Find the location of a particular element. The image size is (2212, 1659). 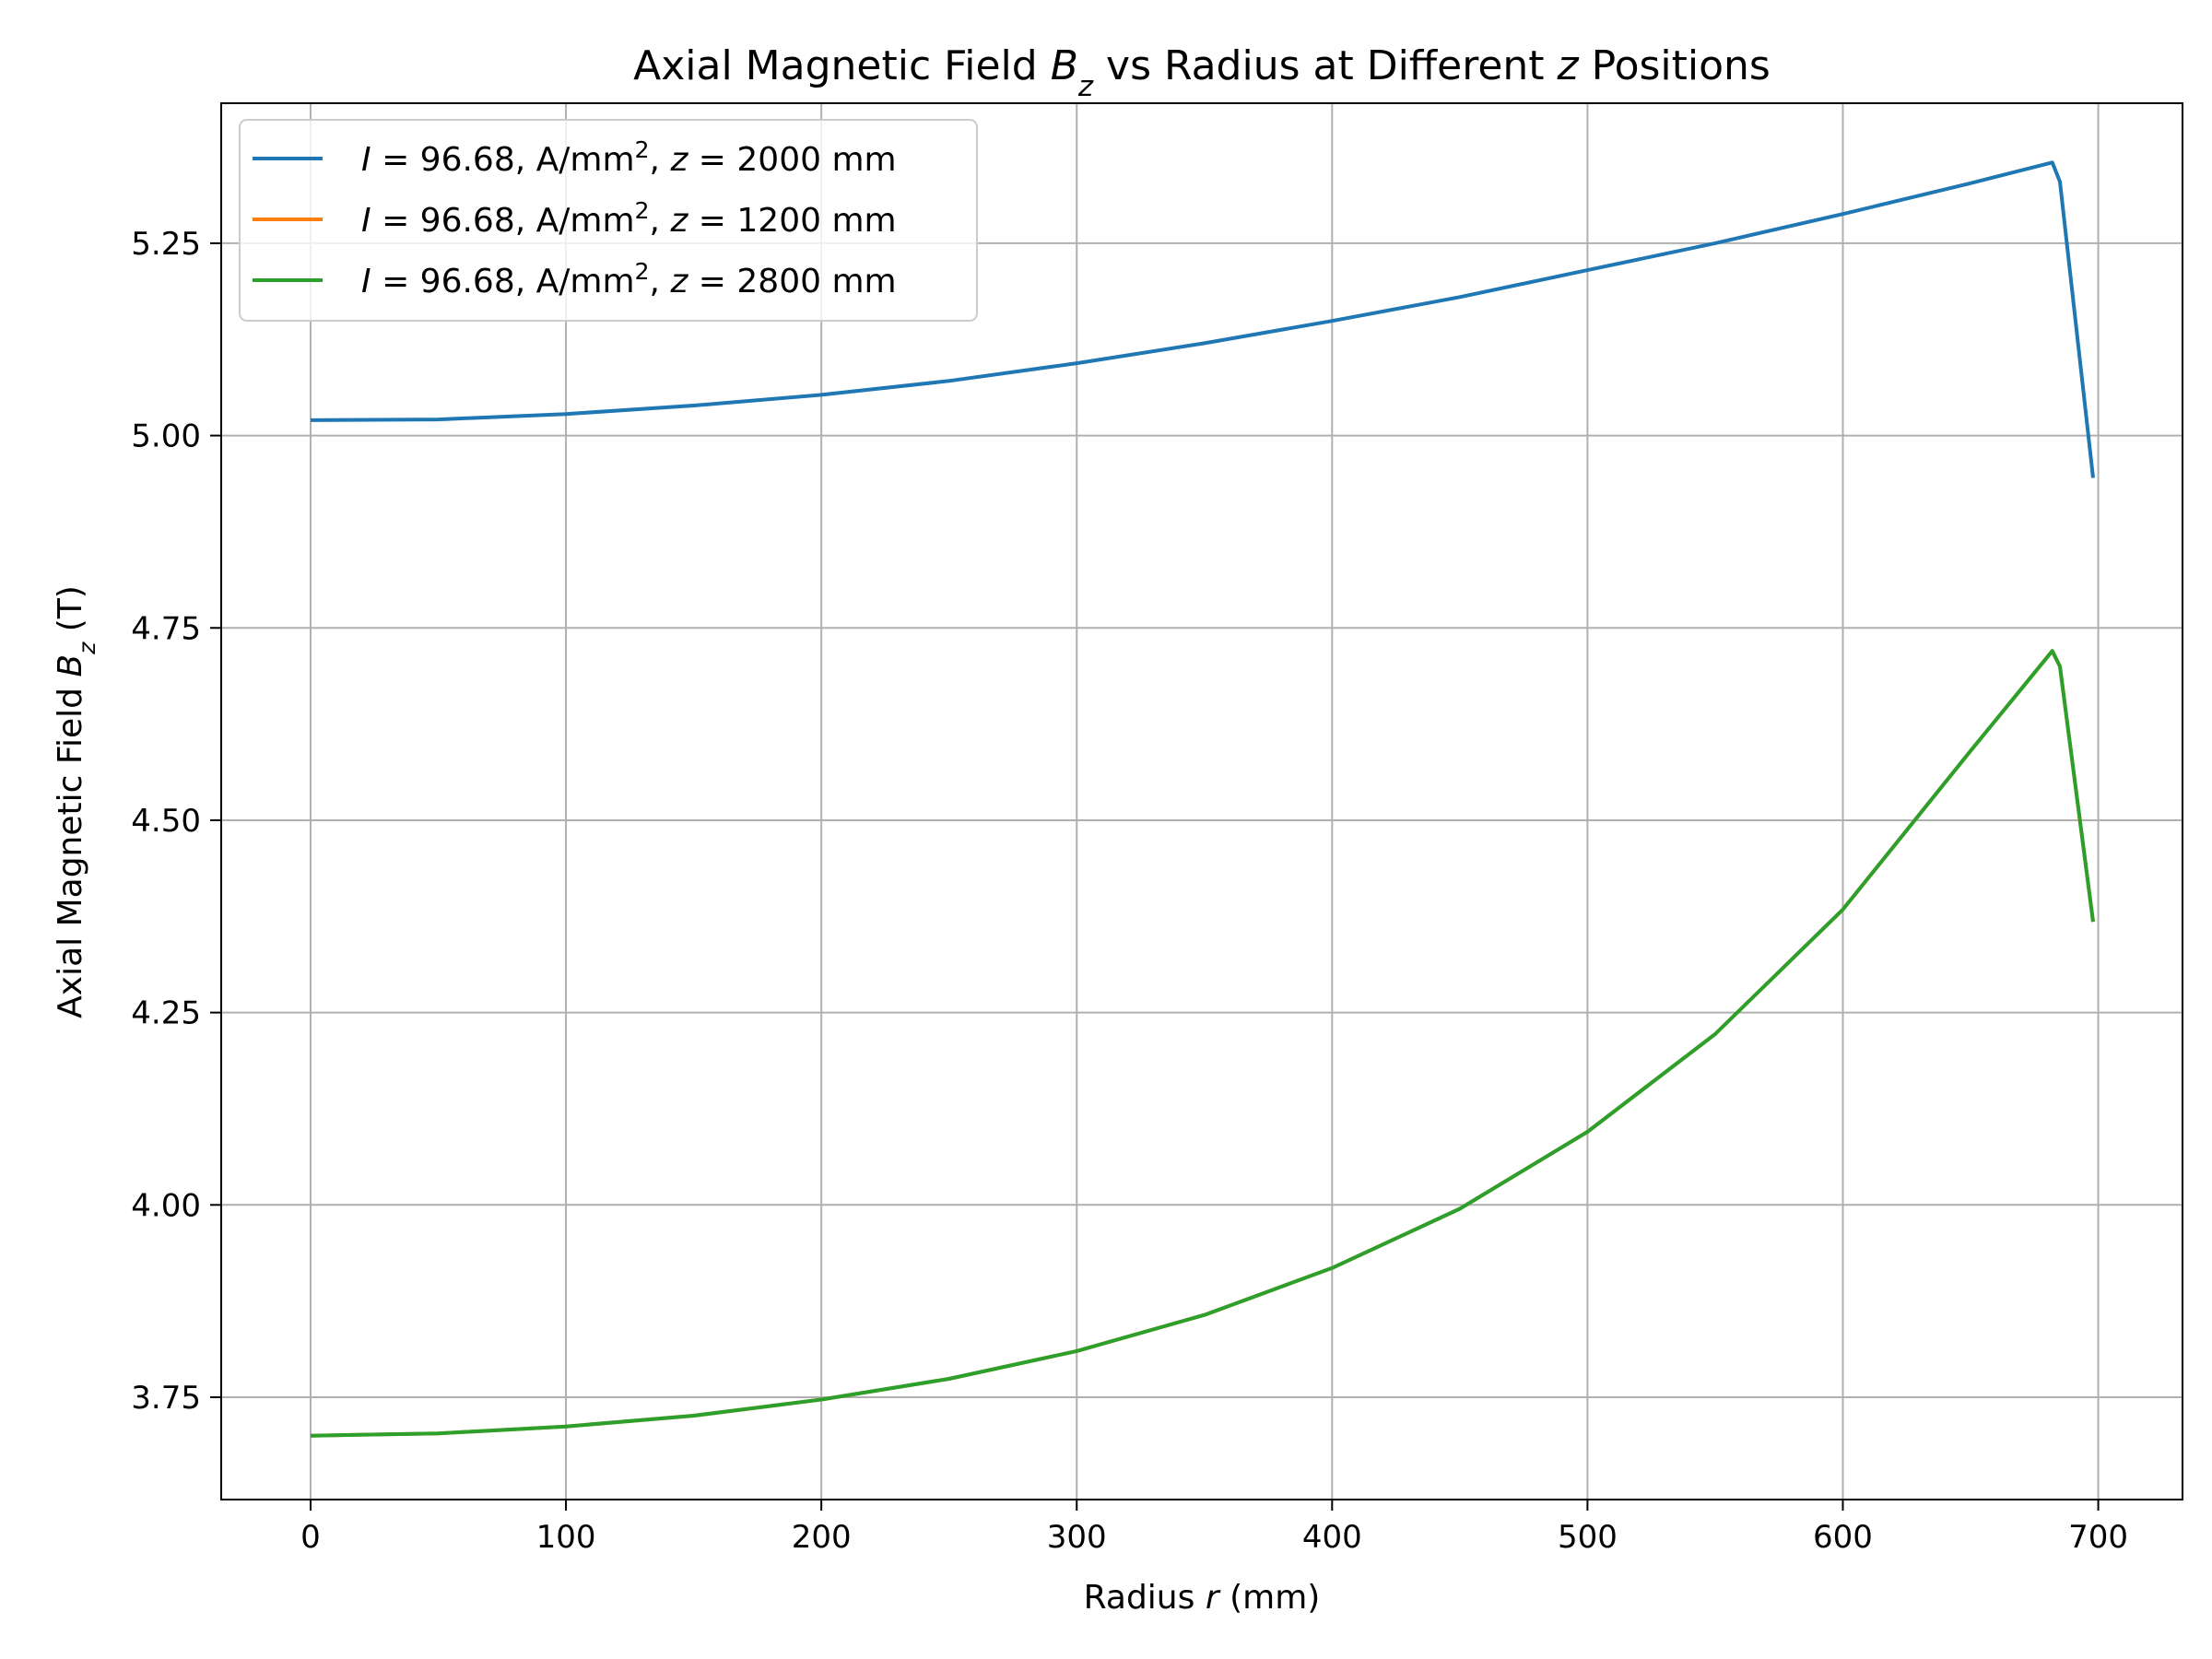

x-tick-label: 0 is located at coordinates (310, 1537).